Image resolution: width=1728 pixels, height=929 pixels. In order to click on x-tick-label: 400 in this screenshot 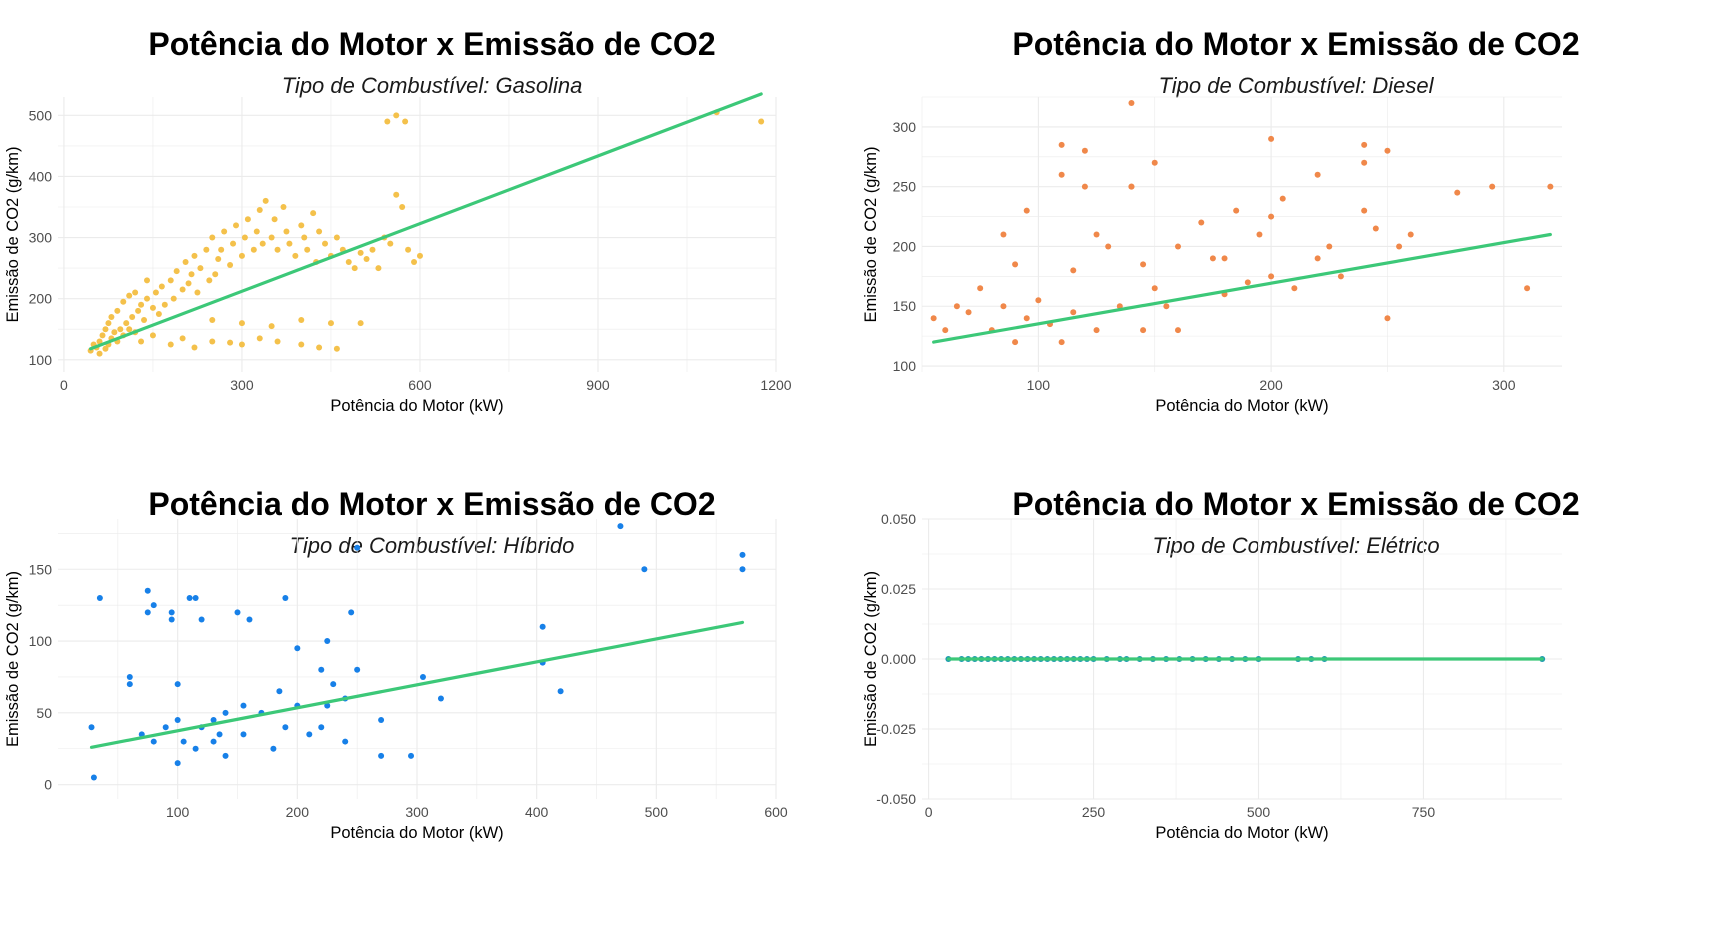, I will do `click(537, 812)`.